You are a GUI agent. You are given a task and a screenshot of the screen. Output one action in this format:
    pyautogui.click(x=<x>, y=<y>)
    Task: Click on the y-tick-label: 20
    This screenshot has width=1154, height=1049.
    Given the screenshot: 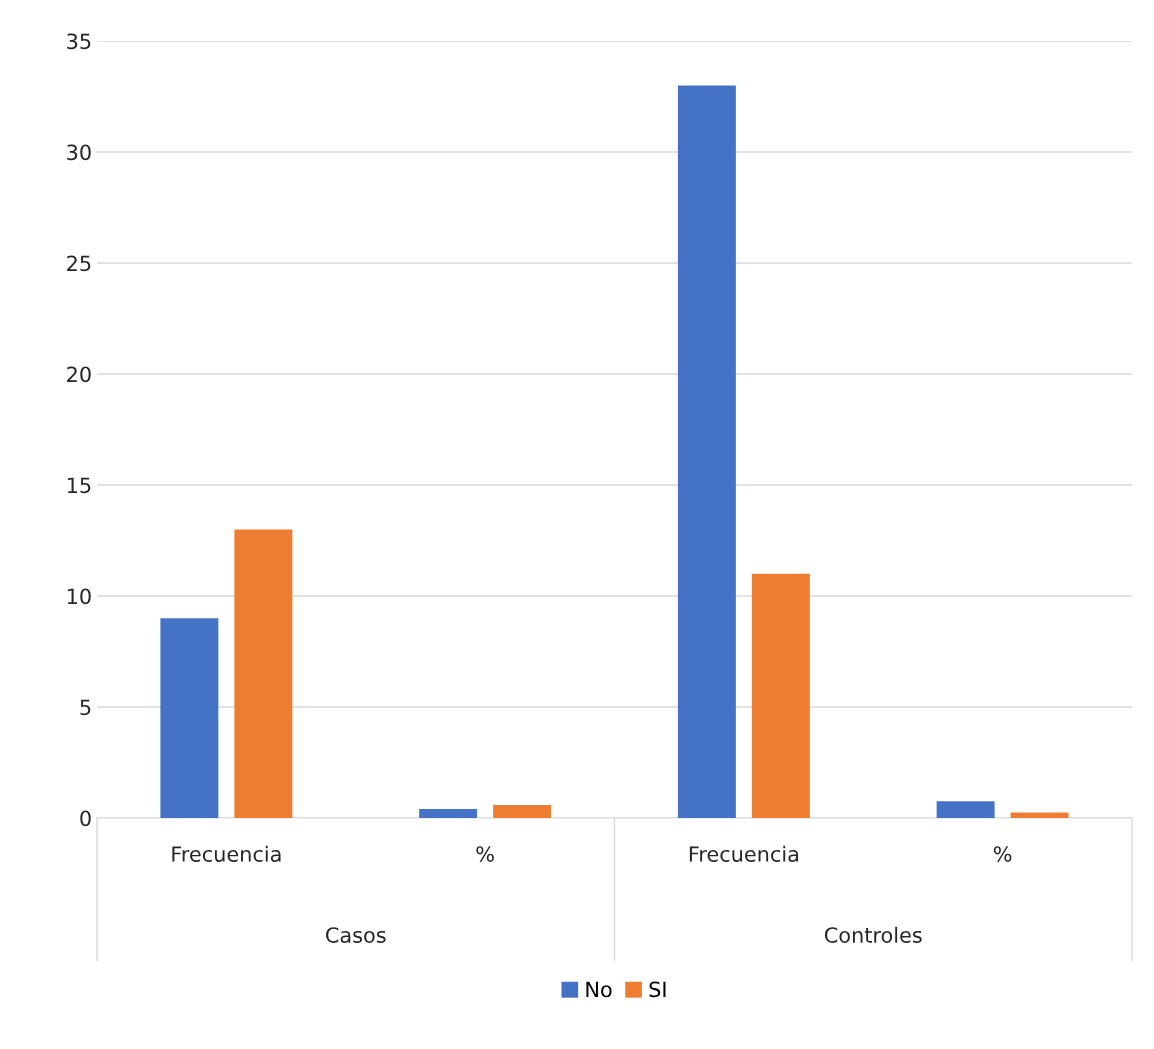 What is the action you would take?
    pyautogui.click(x=79, y=374)
    